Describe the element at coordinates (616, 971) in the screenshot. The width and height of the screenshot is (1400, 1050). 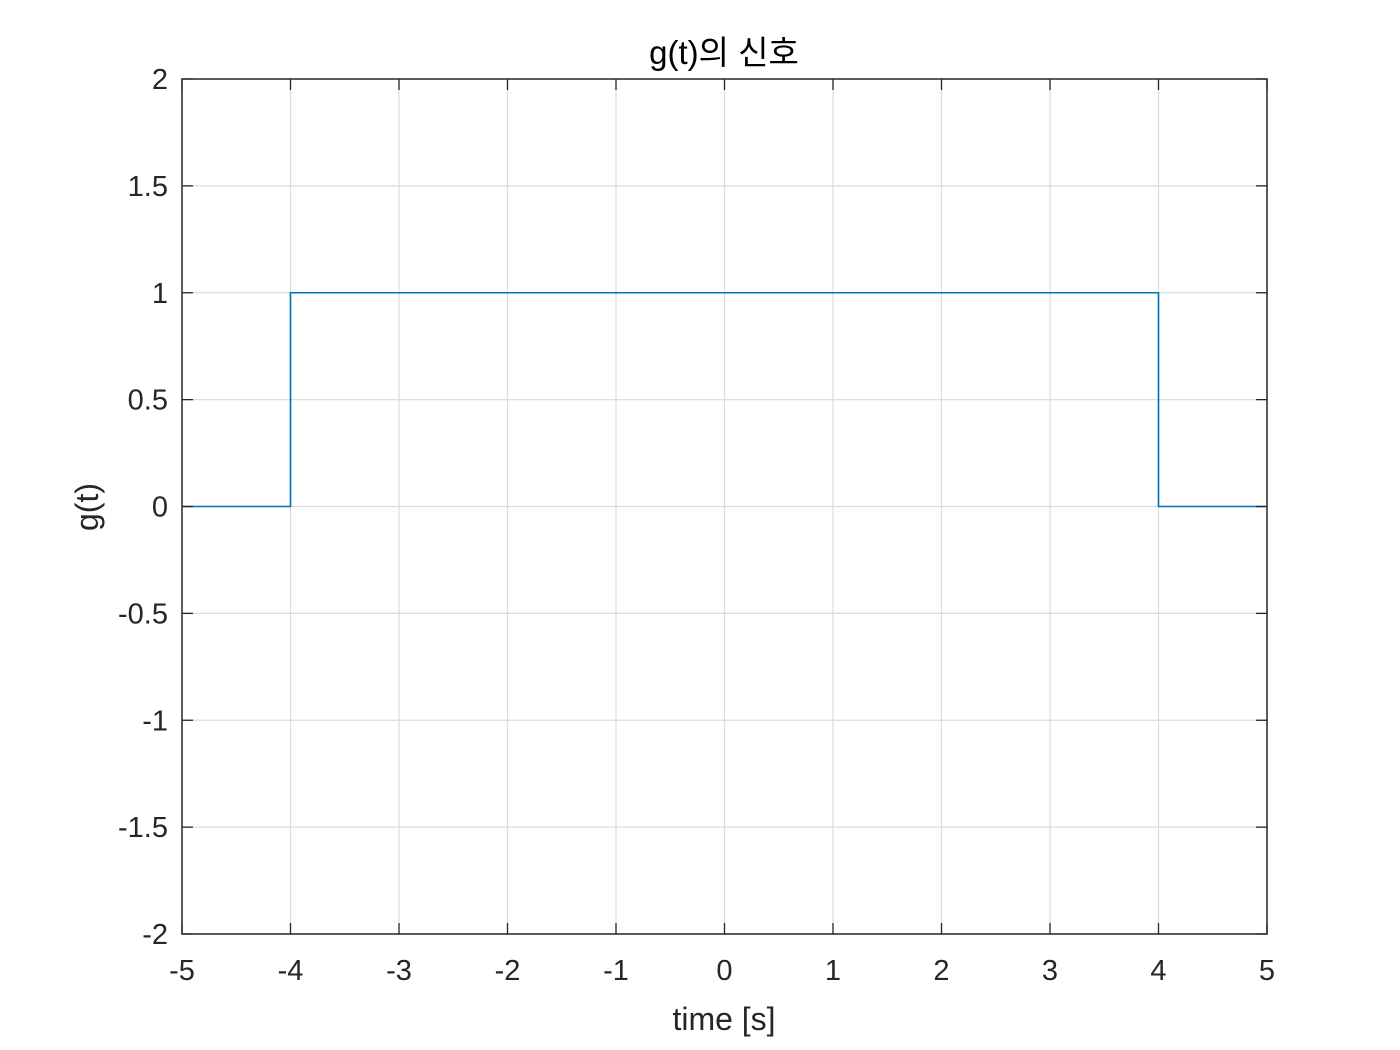
I see `x-tick-label: -1` at that location.